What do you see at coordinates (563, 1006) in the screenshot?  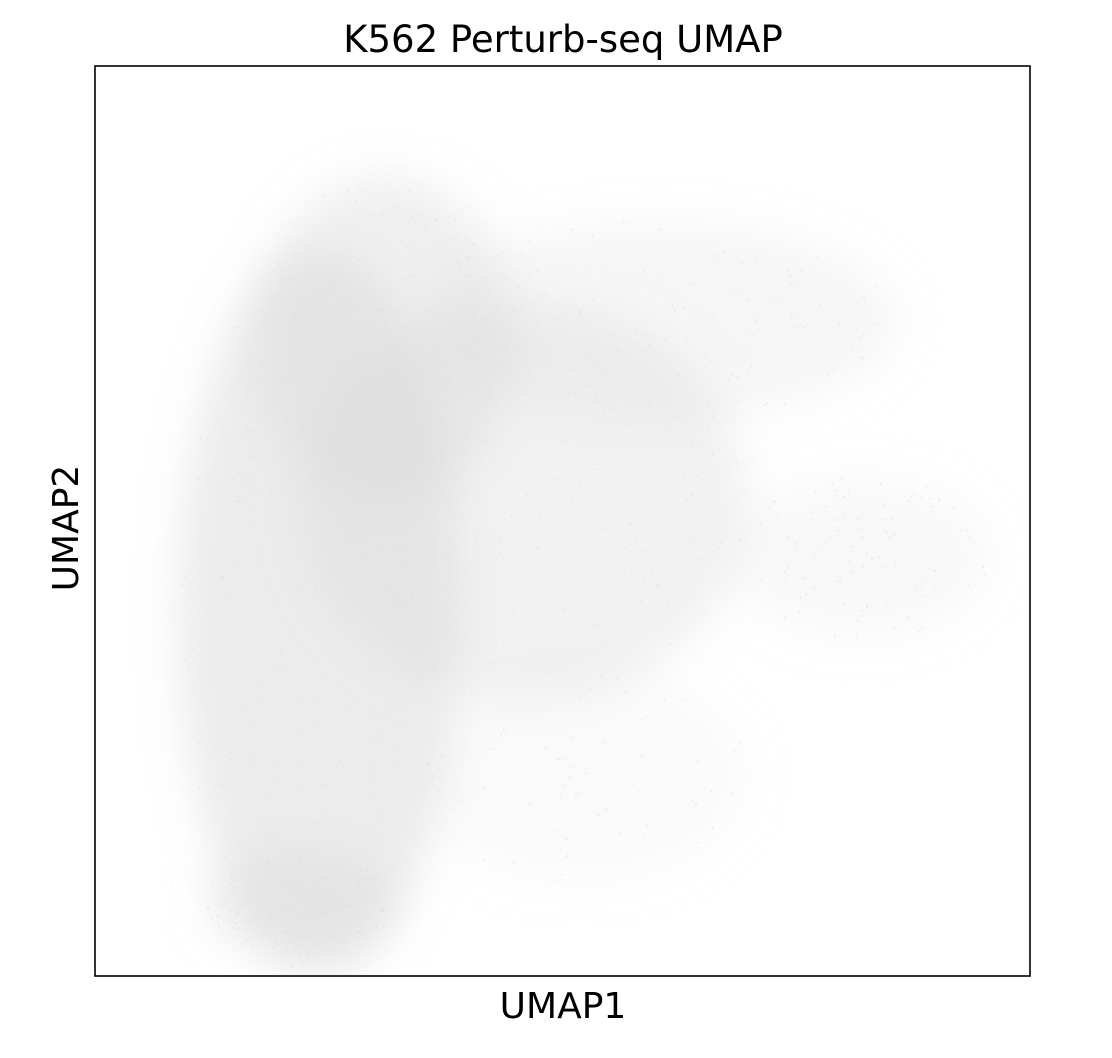 I see `x-axis-label: UMAP1` at bounding box center [563, 1006].